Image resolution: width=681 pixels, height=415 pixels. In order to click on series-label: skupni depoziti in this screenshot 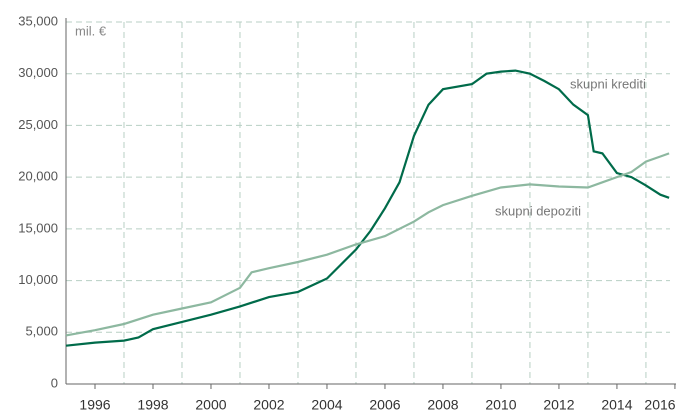, I will do `click(538, 210)`.